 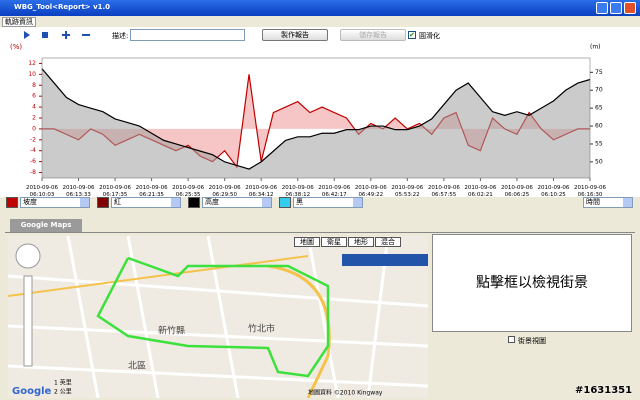 What do you see at coordinates (599, 143) in the screenshot?
I see `y2-tick-label: 55` at bounding box center [599, 143].